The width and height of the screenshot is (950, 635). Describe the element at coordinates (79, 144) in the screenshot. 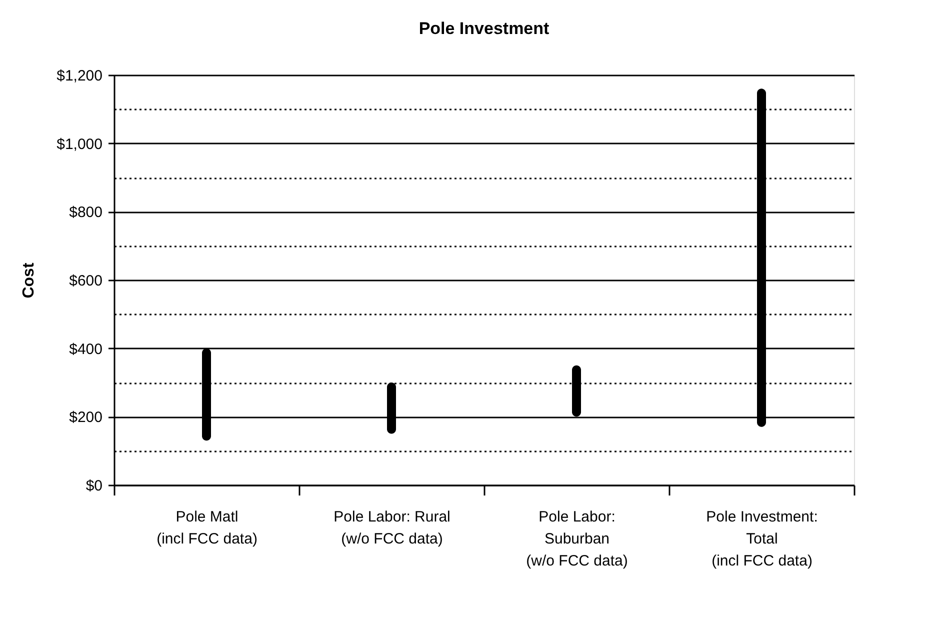

I see `y-tick-label: $1,000` at that location.